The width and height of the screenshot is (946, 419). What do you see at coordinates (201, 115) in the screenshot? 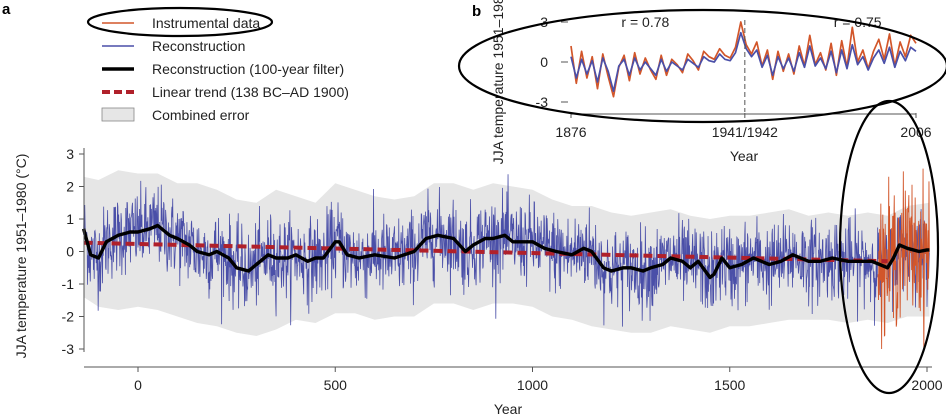
I see `legend-combined-error-label: Combined error` at bounding box center [201, 115].